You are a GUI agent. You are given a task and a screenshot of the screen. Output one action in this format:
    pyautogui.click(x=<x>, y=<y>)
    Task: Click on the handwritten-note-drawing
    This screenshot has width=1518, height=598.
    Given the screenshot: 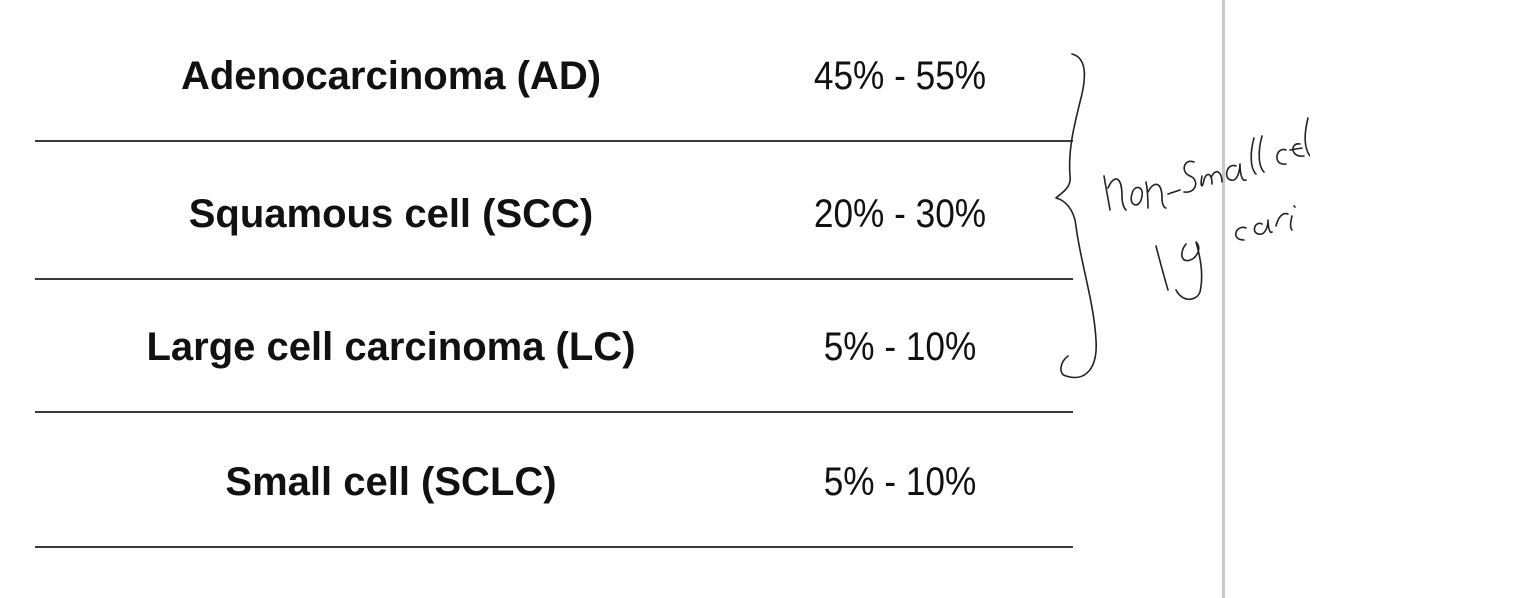 What is the action you would take?
    pyautogui.click(x=1182, y=216)
    